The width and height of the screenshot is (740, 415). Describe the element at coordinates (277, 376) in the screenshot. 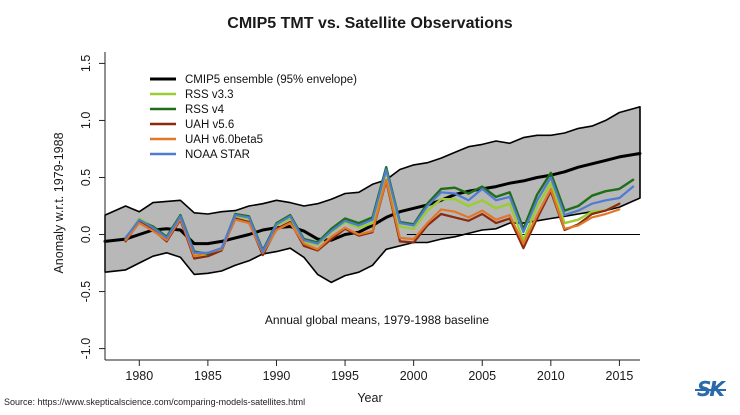

I see `x-tick-label: 1990` at that location.